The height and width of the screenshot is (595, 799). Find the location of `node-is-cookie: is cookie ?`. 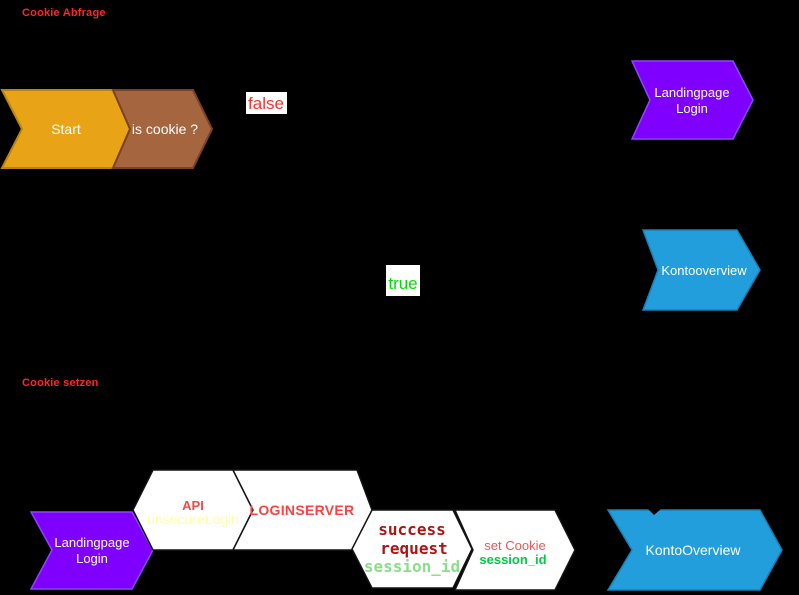

node-is-cookie: is cookie ? is located at coordinates (162, 129).